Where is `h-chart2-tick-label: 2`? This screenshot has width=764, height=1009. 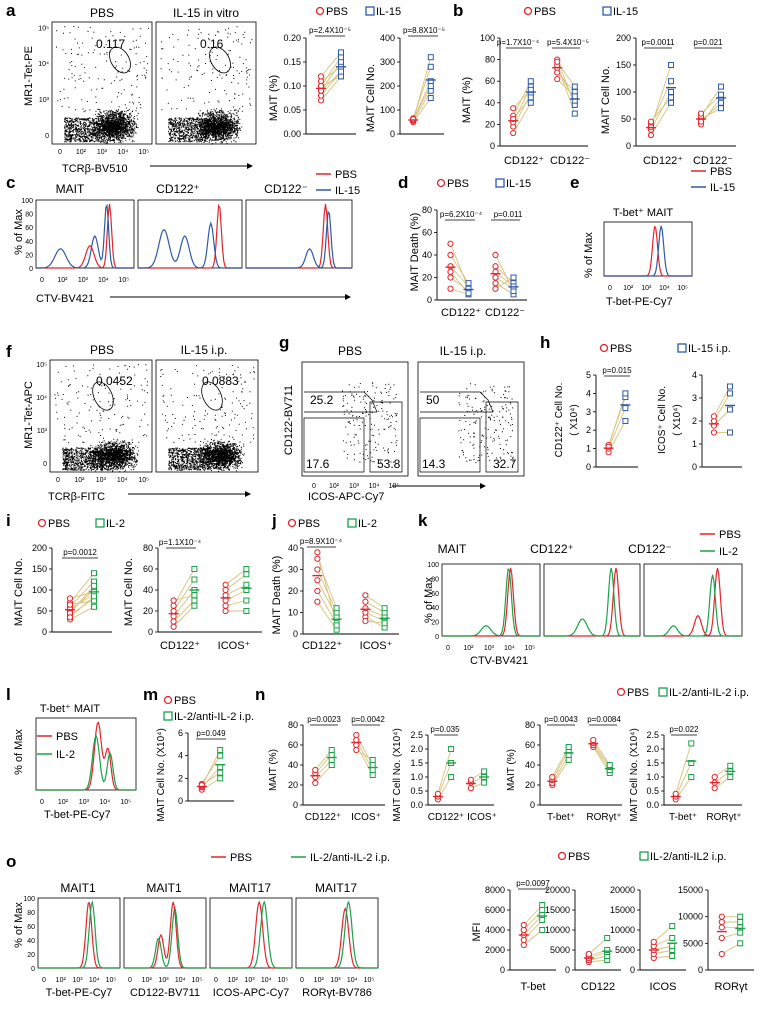
h-chart2-tick-label: 2 is located at coordinates (694, 421).